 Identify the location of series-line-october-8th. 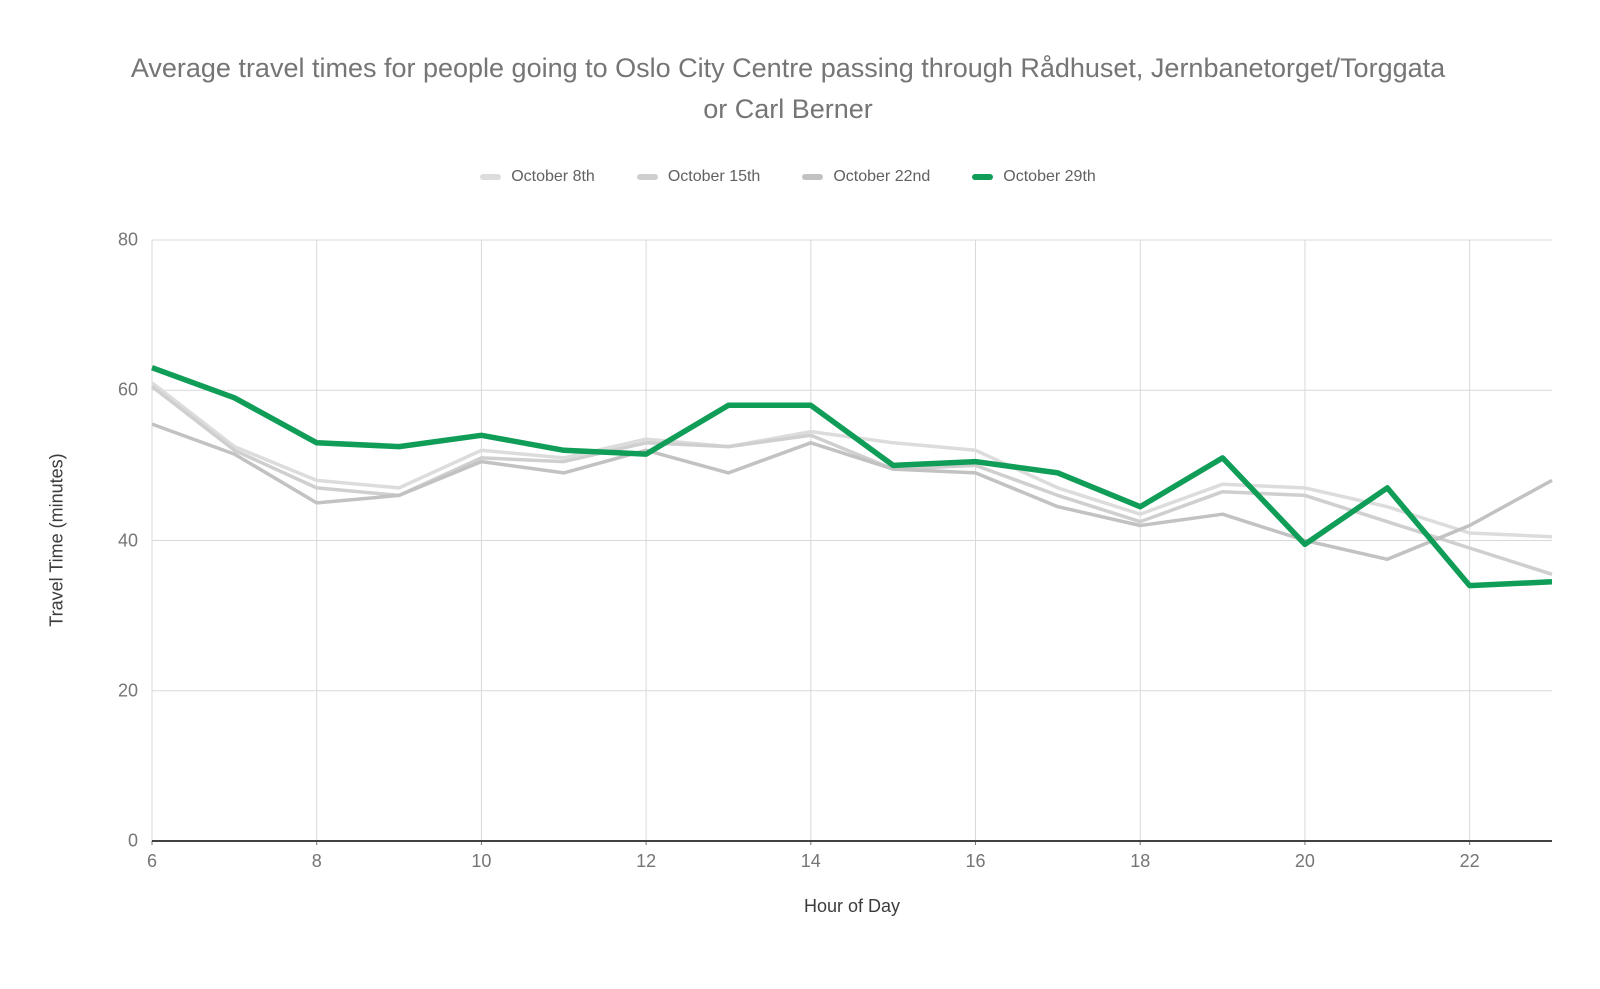
(851, 460).